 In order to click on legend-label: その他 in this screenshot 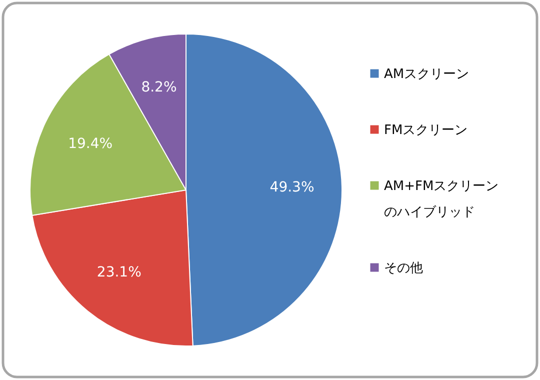, I will do `click(403, 268)`.